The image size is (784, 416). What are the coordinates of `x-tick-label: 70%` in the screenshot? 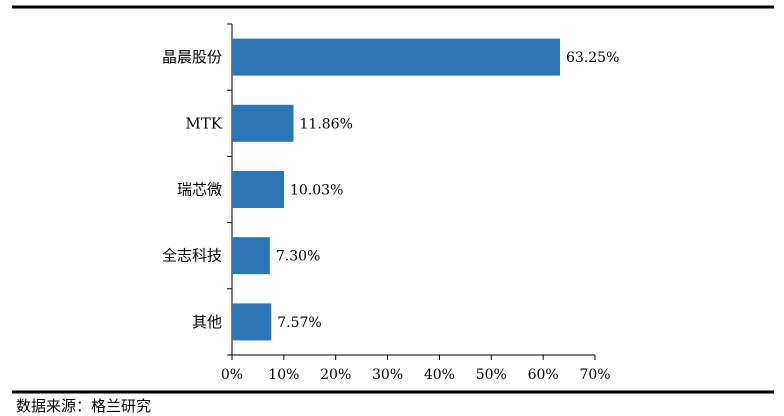 It's located at (594, 375).